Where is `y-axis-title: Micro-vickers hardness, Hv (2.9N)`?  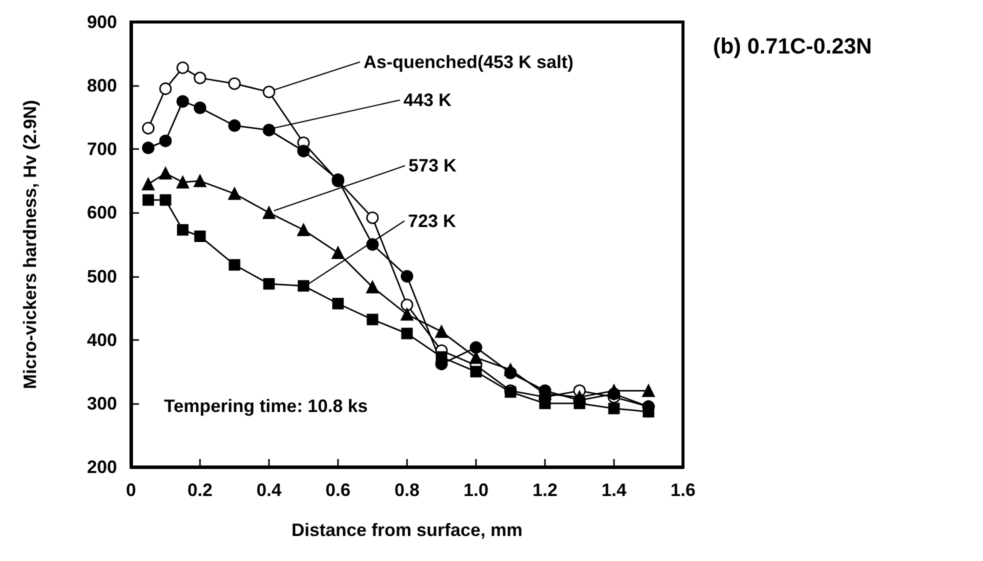
y-axis-title: Micro-vickers hardness, Hv (2.9N) is located at coordinates (30, 245).